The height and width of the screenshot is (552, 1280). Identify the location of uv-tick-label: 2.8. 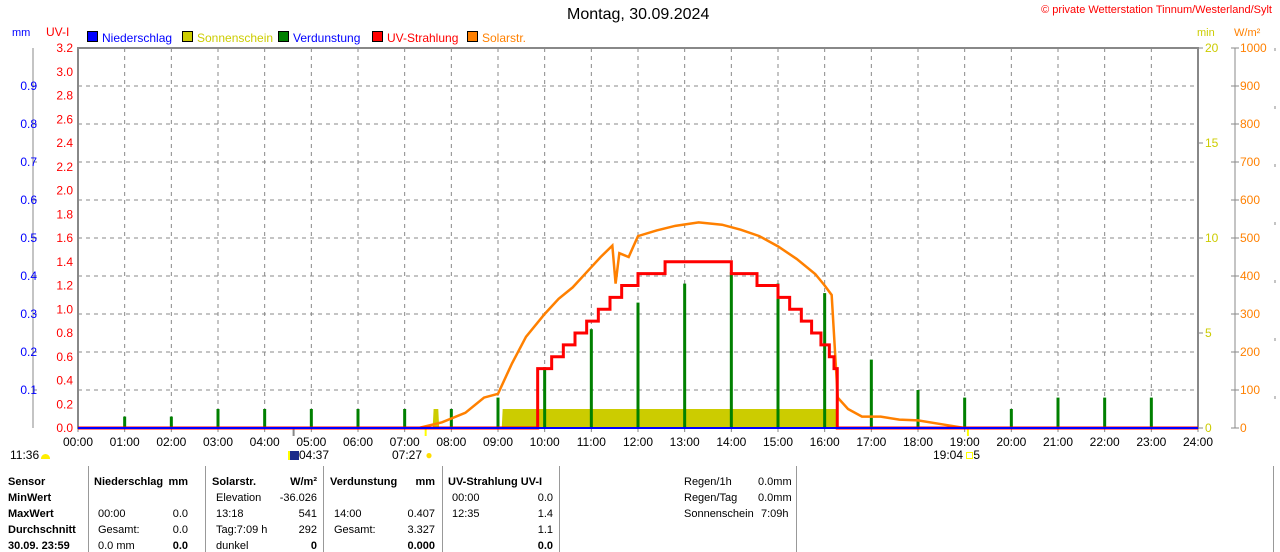
(64, 96).